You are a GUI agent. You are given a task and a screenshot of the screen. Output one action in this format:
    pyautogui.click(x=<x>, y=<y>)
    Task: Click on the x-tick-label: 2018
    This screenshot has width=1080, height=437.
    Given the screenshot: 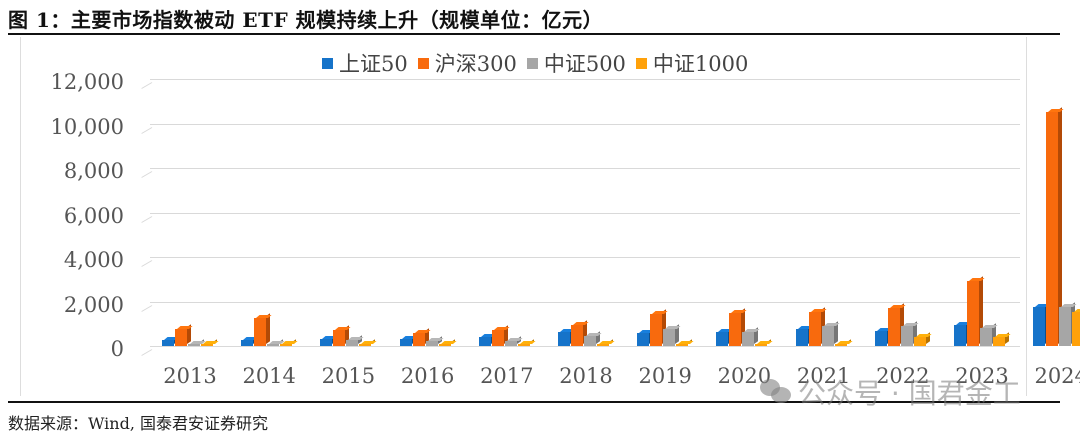 What is the action you would take?
    pyautogui.click(x=586, y=376)
    